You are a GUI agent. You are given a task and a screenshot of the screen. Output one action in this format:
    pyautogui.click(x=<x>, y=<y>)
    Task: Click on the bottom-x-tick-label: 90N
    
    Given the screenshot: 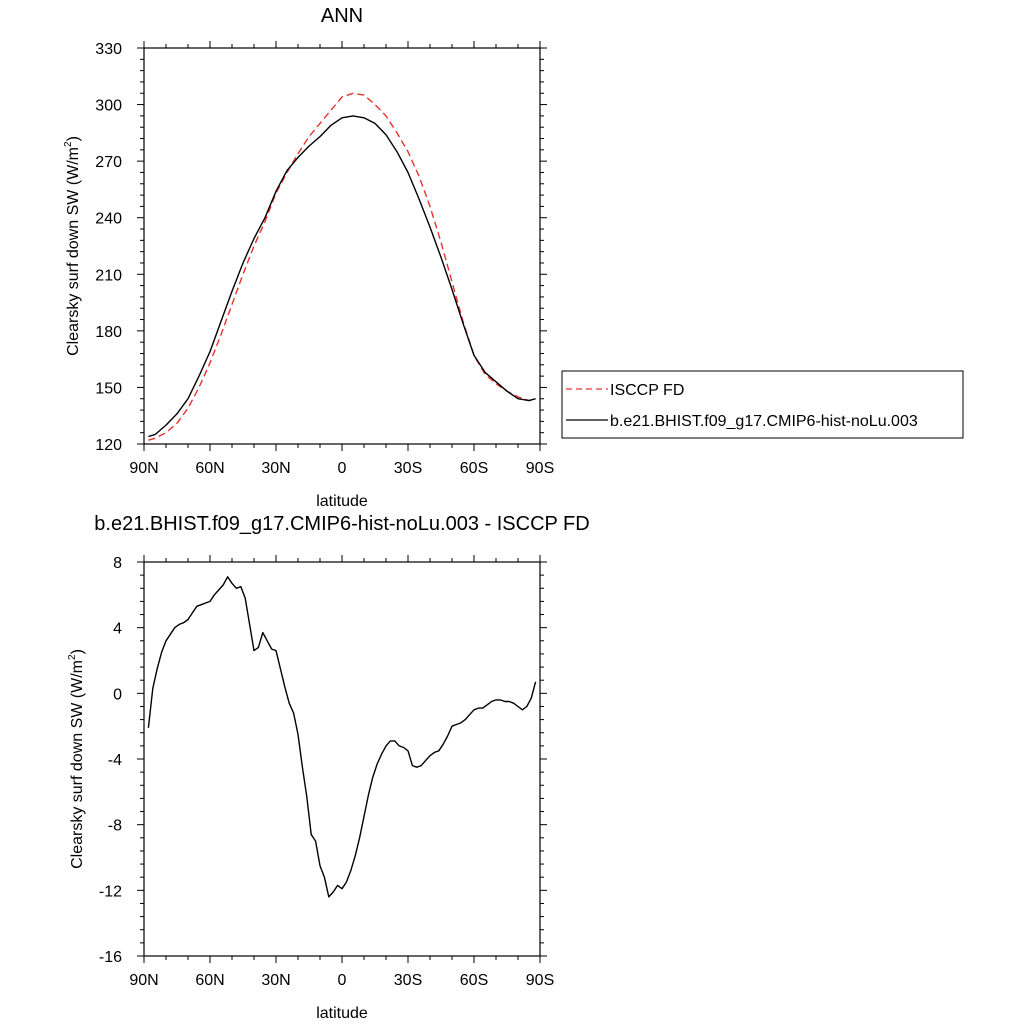 What is the action you would take?
    pyautogui.click(x=143, y=980)
    